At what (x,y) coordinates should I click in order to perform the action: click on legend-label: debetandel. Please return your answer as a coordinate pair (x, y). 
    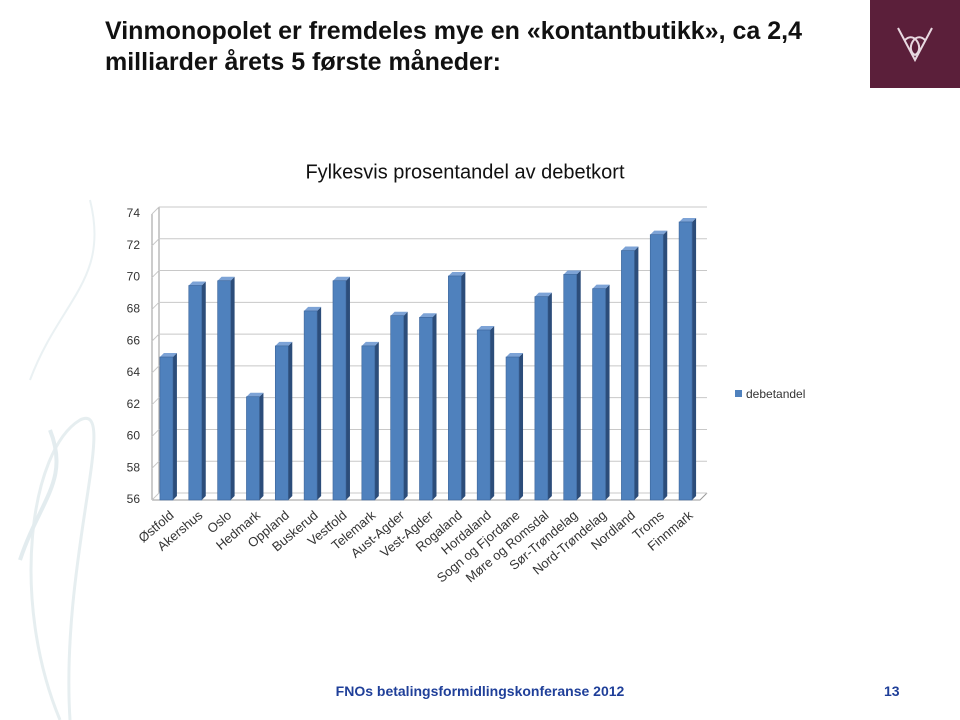
    Looking at the image, I should click on (775, 394).